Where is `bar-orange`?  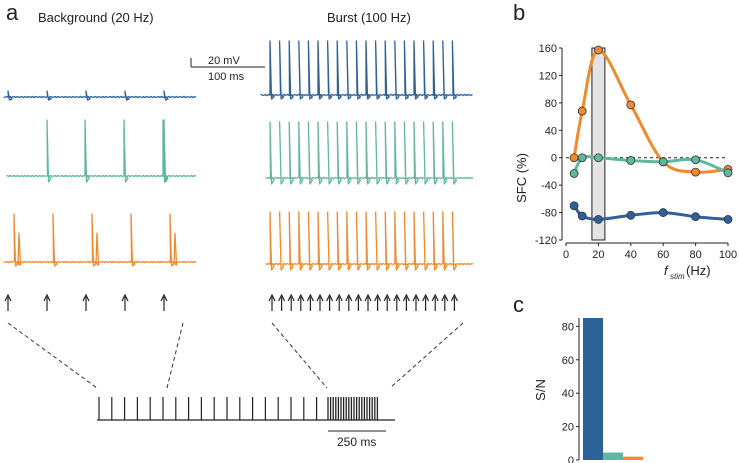 bar-orange is located at coordinates (633, 458).